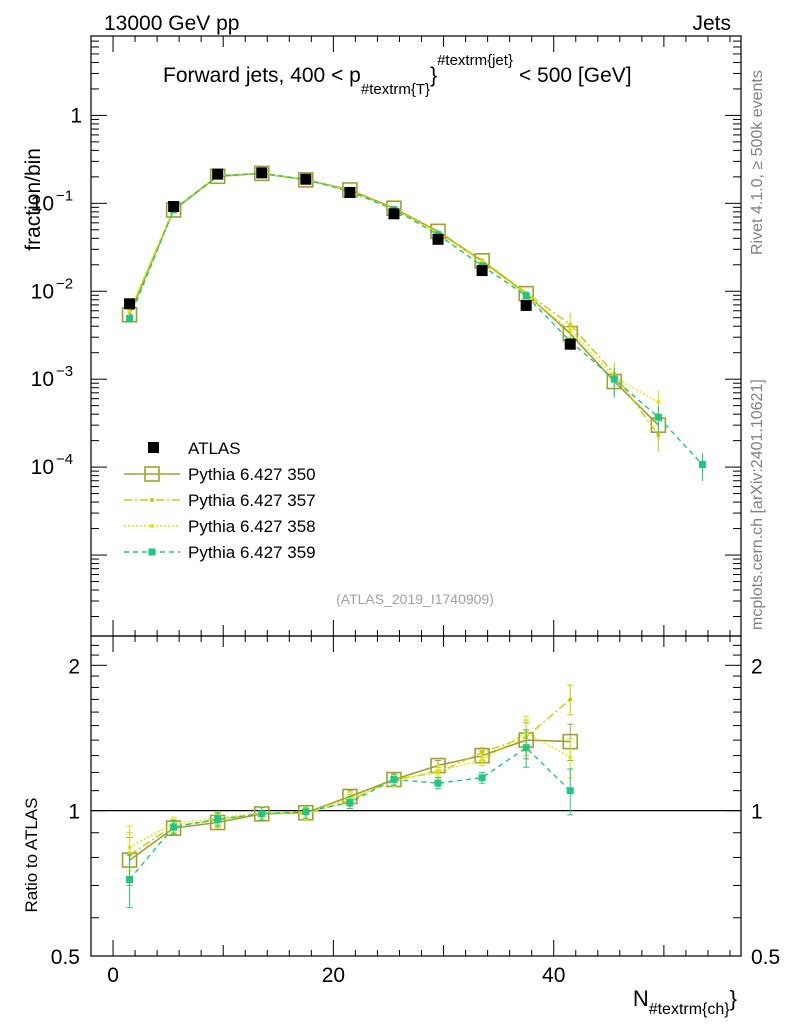  I want to click on ratio-tick-label: 0.5, so click(65, 957).